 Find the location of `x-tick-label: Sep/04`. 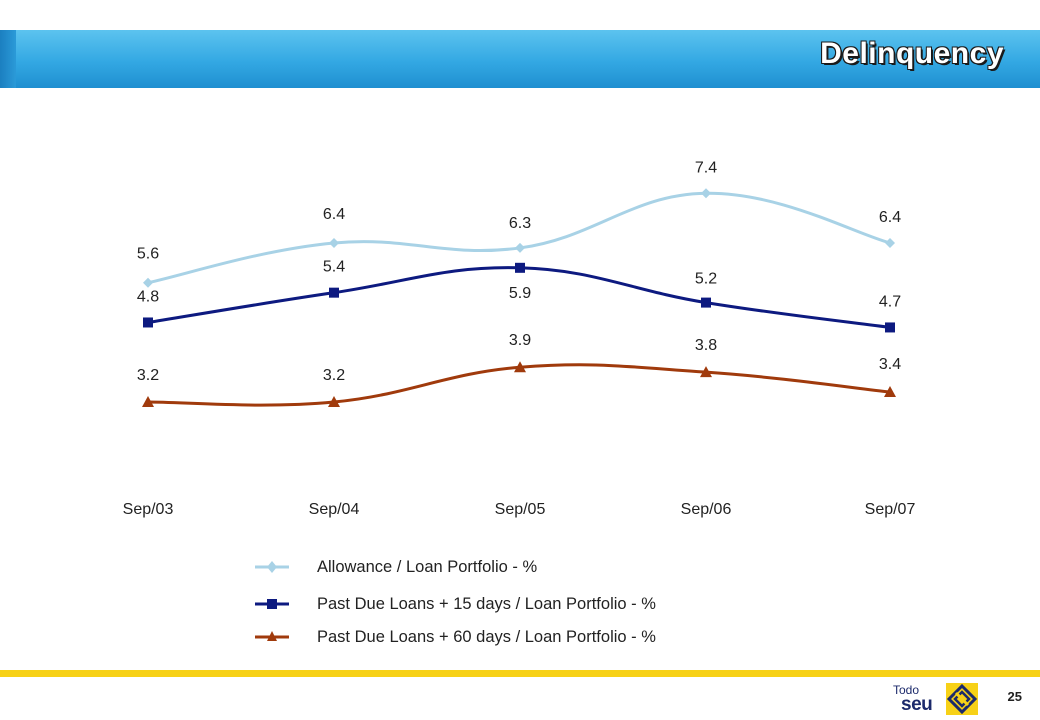

x-tick-label: Sep/04 is located at coordinates (334, 509).